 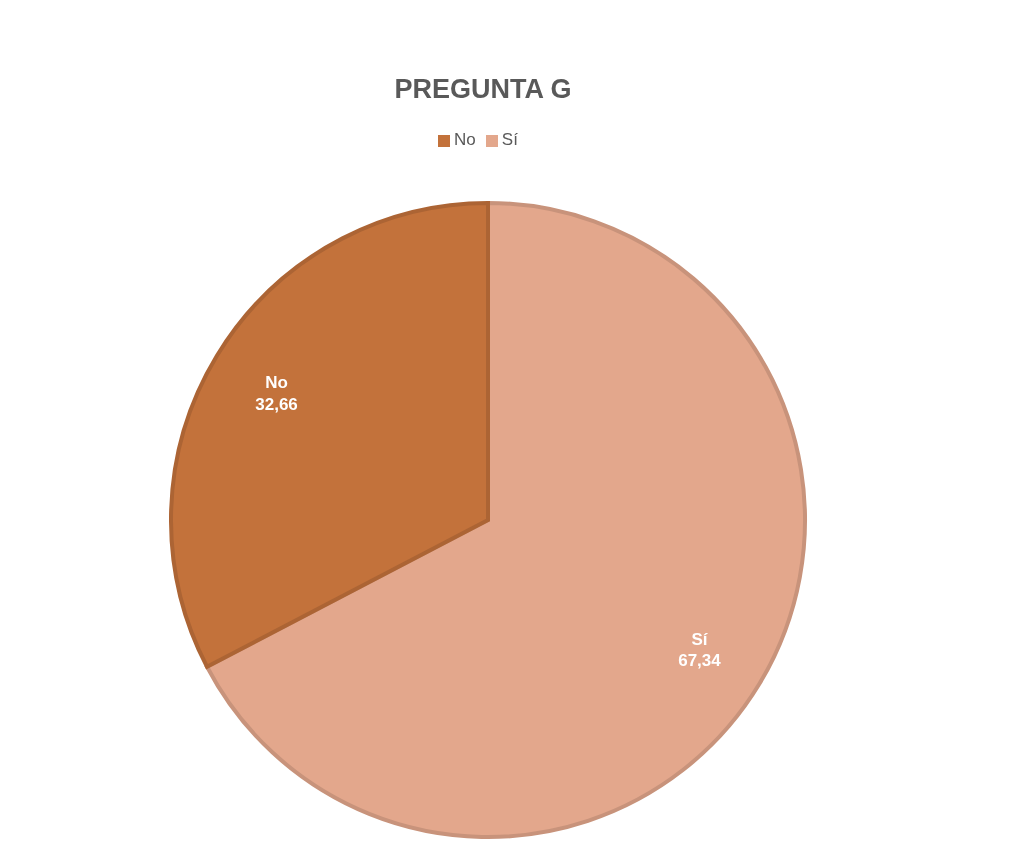 I want to click on data-label: 67,34, so click(x=700, y=660).